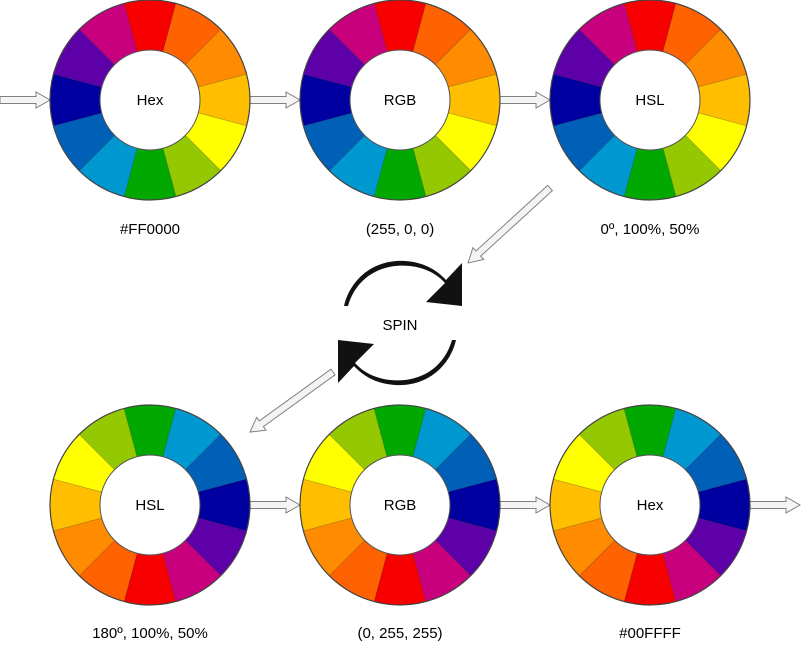 This screenshot has height=649, width=801. I want to click on wheel-center-label-hsl-top: HSL, so click(649, 100).